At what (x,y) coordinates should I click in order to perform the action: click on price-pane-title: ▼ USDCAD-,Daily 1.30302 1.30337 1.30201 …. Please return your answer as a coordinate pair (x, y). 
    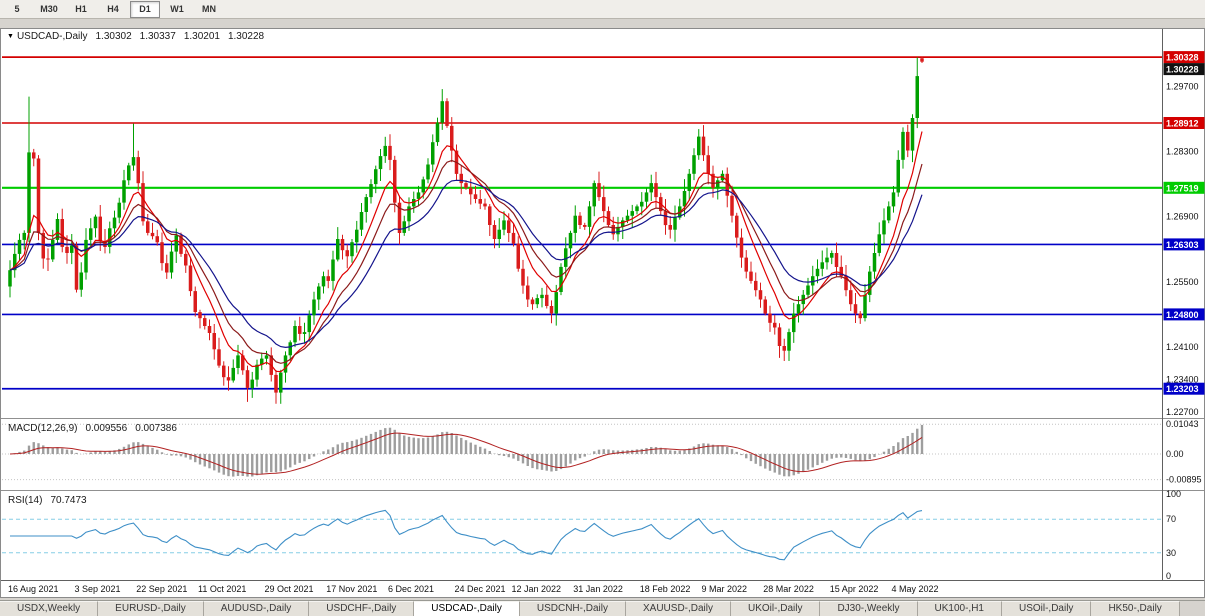
    Looking at the image, I should click on (135, 36).